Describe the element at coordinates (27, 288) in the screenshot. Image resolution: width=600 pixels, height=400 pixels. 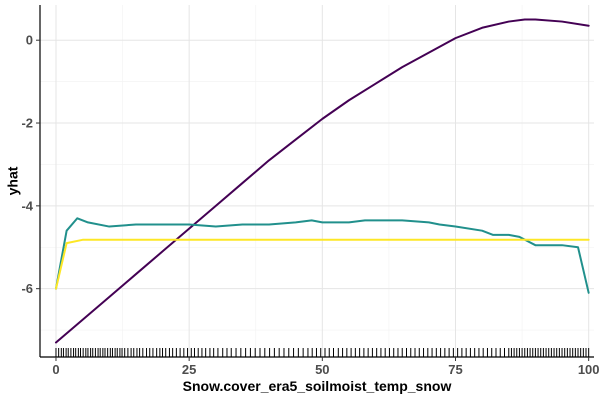
I see `y-tick-label: -6` at that location.